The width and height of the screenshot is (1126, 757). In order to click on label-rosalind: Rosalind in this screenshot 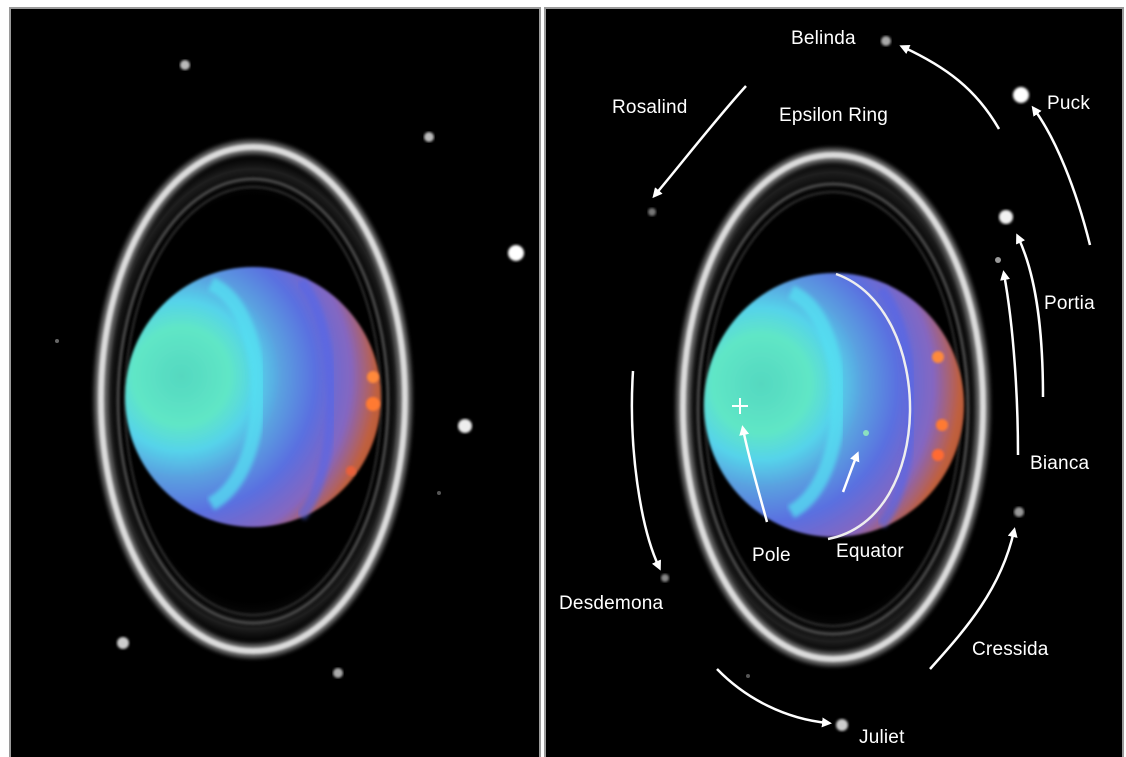, I will do `click(650, 107)`.